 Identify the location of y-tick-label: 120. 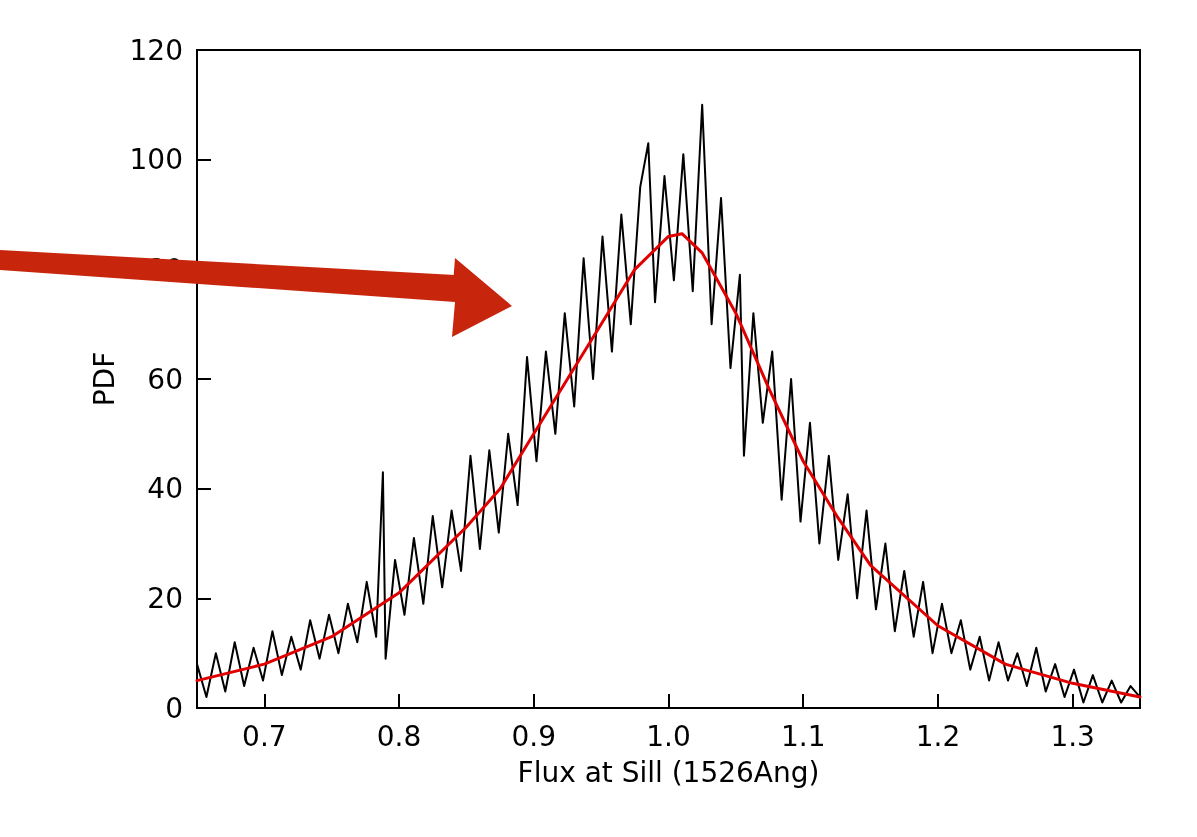
(156, 50).